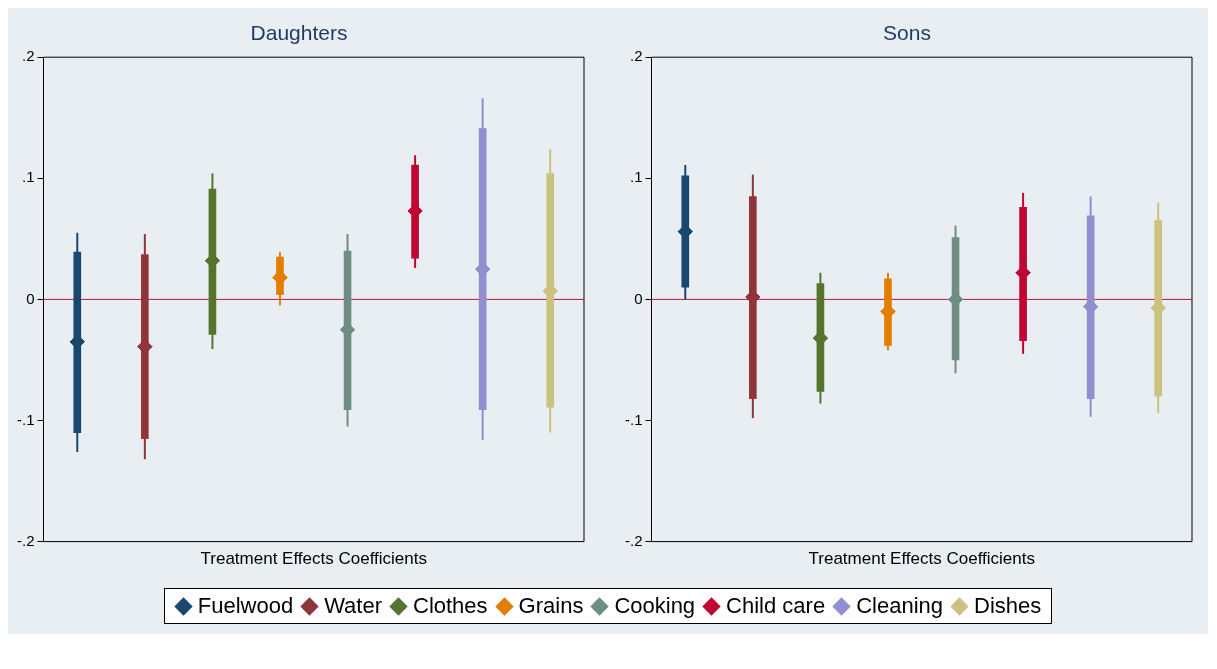  Describe the element at coordinates (245, 606) in the screenshot. I see `legend-label: Fuelwood` at that location.